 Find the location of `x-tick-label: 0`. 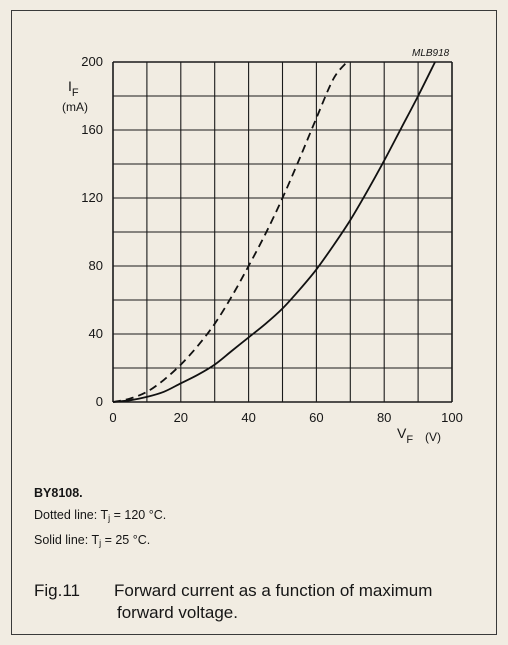

x-tick-label: 0 is located at coordinates (112, 417).